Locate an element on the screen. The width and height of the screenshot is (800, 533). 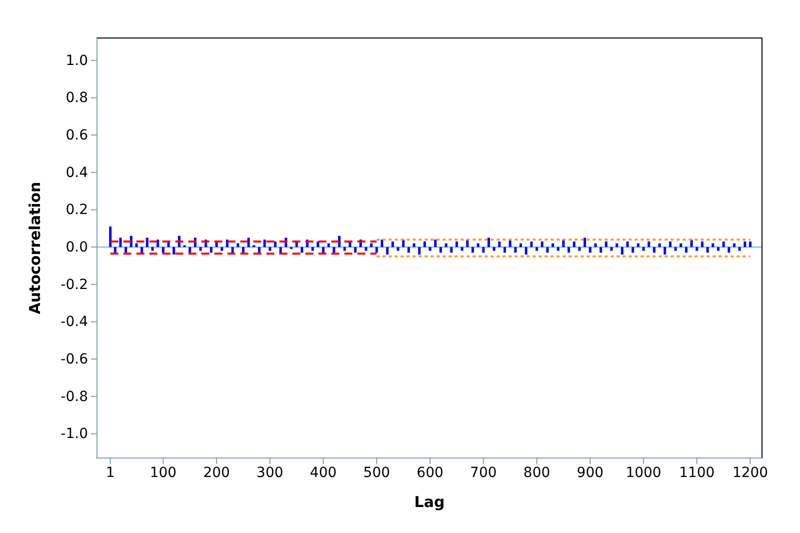
x-tick-label: 1200 is located at coordinates (750, 472).